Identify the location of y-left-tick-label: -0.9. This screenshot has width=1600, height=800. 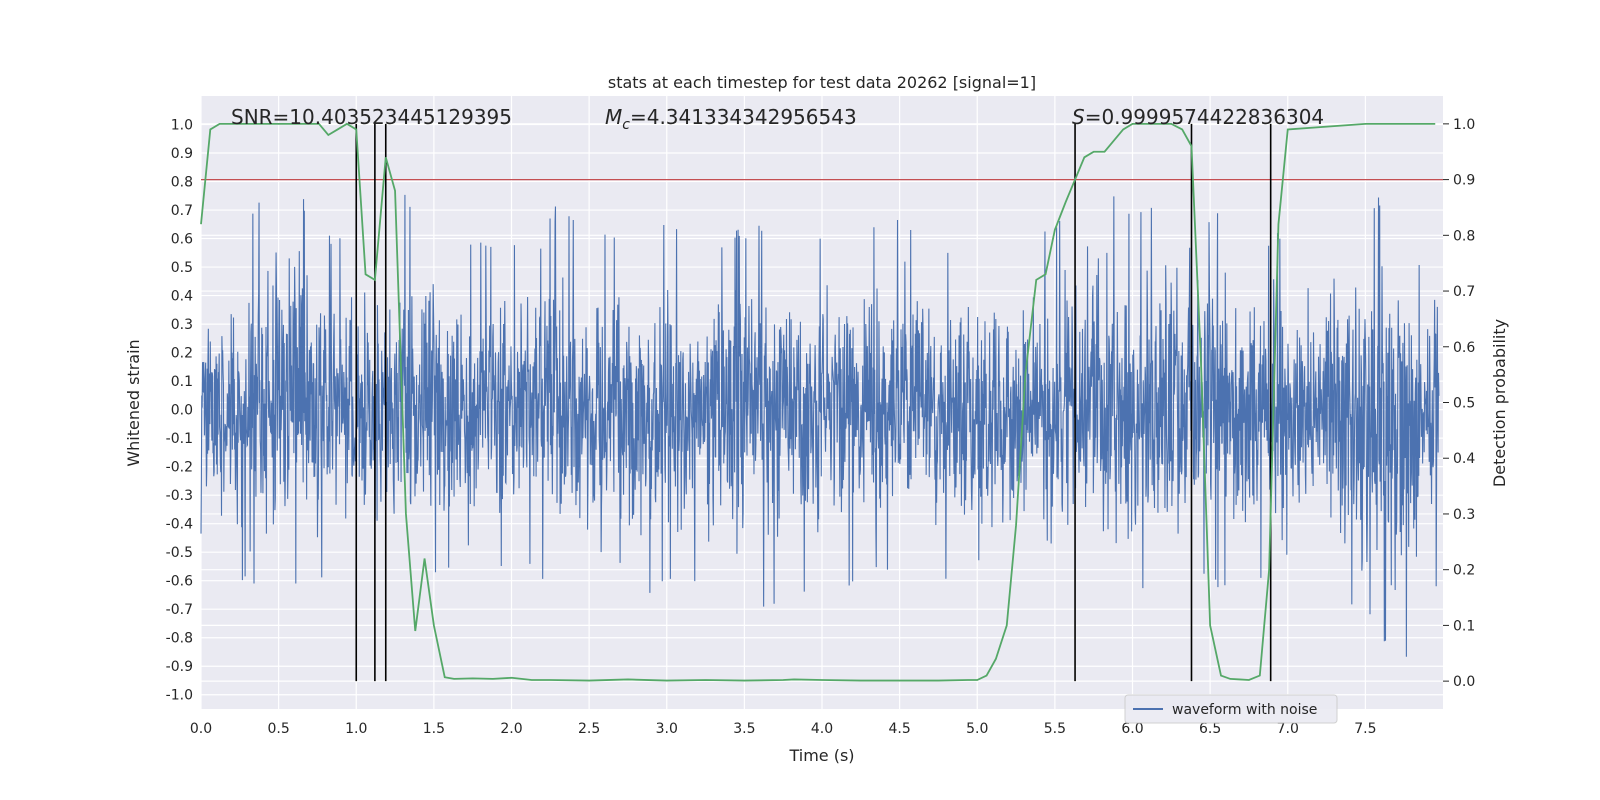
(179, 667).